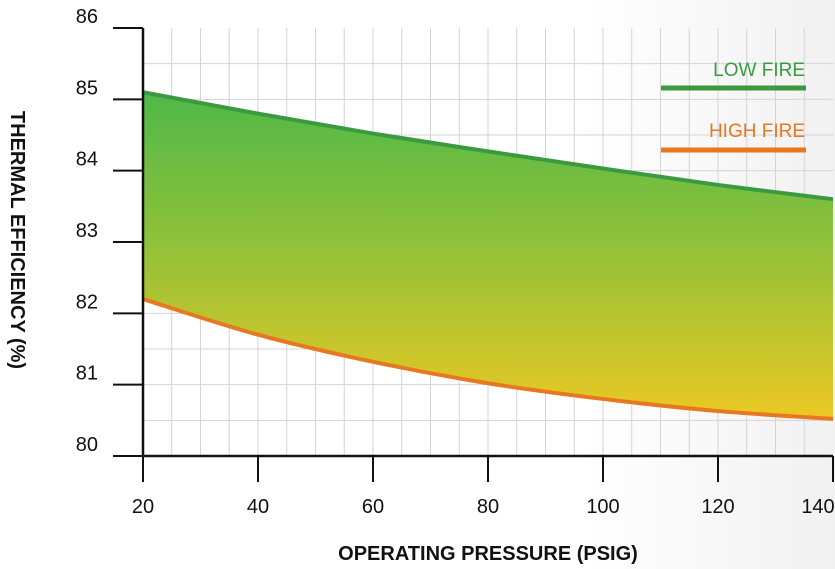  Describe the element at coordinates (759, 70) in the screenshot. I see `legend-label-low-fire: LOW FIRE` at that location.